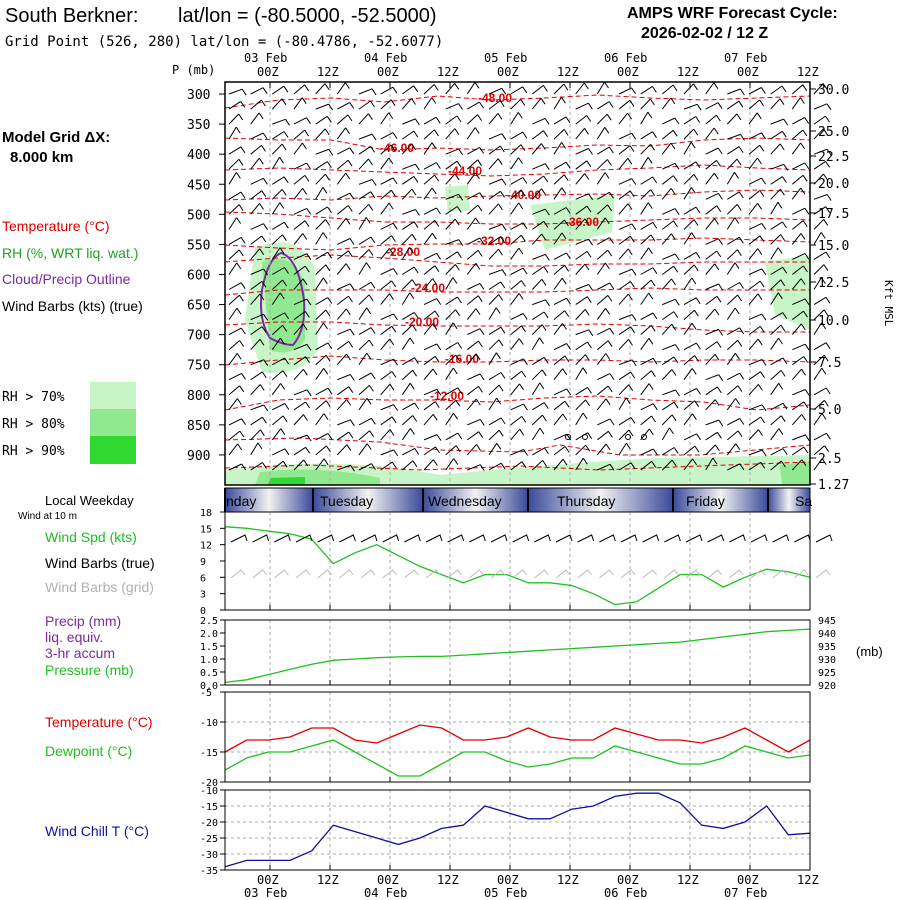  Describe the element at coordinates (827, 634) in the screenshot. I see `pressure-right-tick-label: 940` at that location.